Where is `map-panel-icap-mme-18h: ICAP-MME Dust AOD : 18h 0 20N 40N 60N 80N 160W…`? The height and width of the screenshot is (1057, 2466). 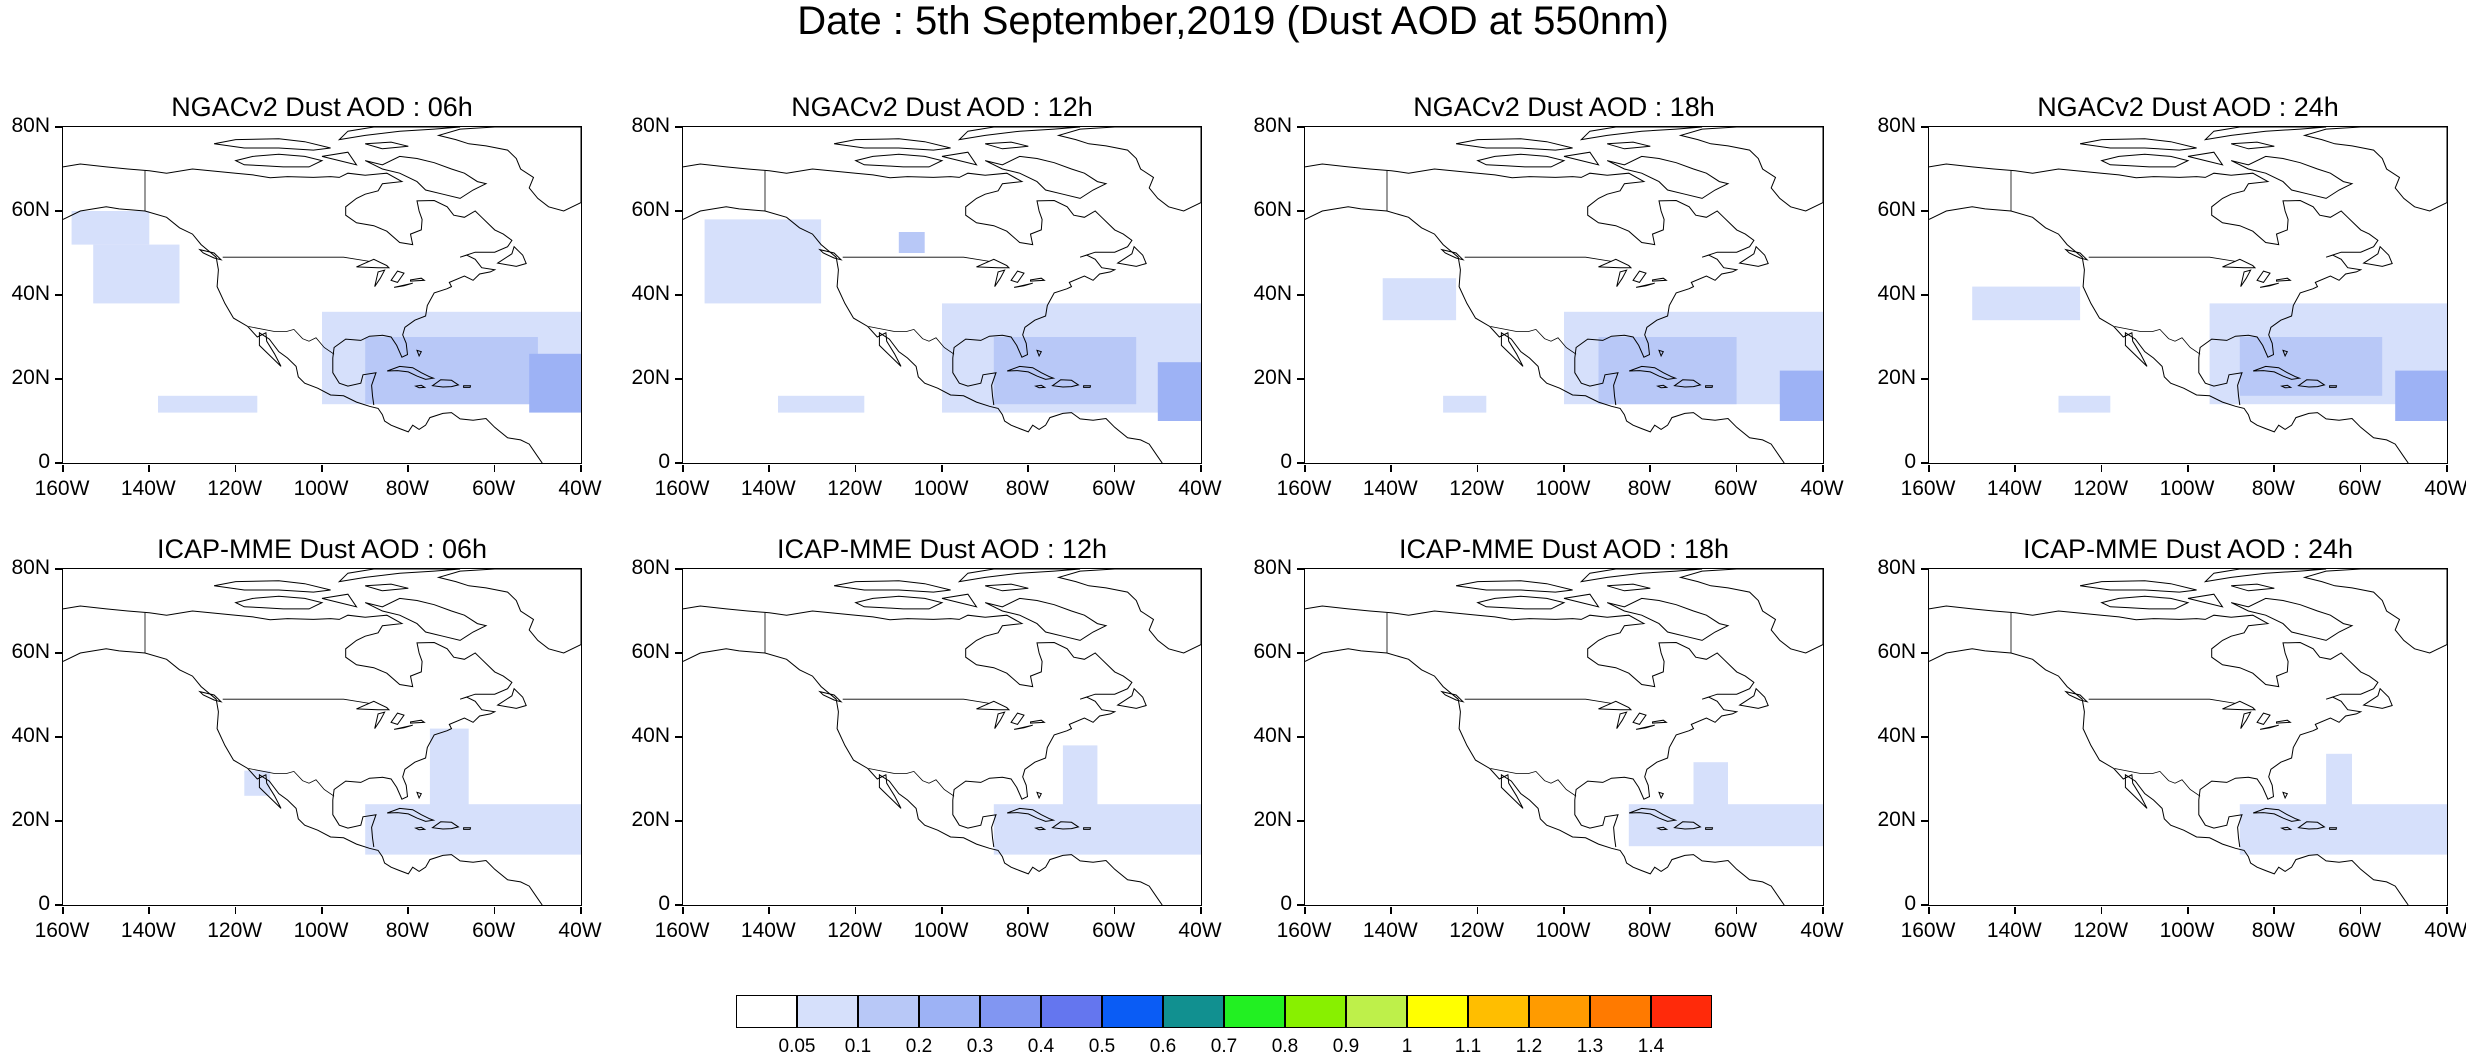 map-panel-icap-mme-18h: ICAP-MME Dust AOD : 18h 0 20N 40N 60N 80N 160W… is located at coordinates (1552, 767).